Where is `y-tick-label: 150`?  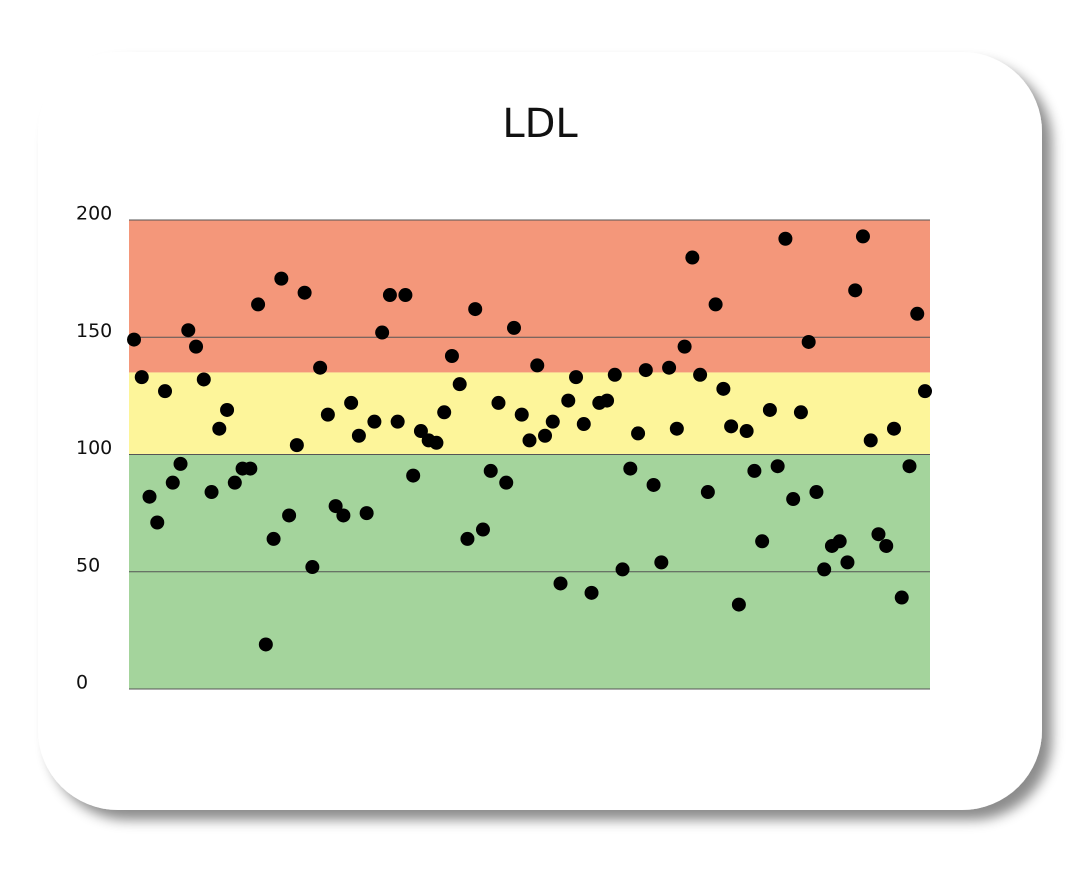 y-tick-label: 150 is located at coordinates (94, 331).